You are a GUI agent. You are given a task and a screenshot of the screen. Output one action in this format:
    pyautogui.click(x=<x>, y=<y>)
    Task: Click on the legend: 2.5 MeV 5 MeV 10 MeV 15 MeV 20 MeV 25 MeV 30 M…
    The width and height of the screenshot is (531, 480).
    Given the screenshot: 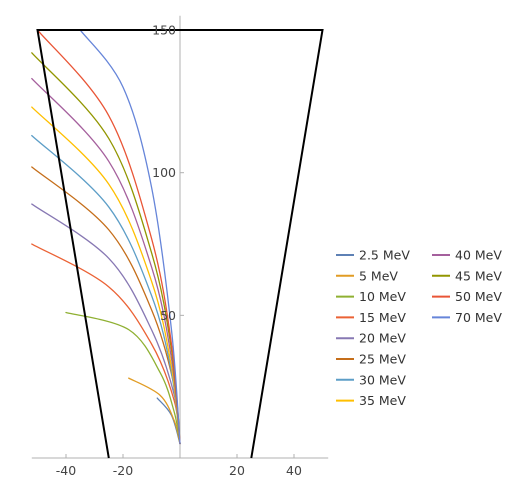 What is the action you would take?
    pyautogui.click(x=419, y=328)
    